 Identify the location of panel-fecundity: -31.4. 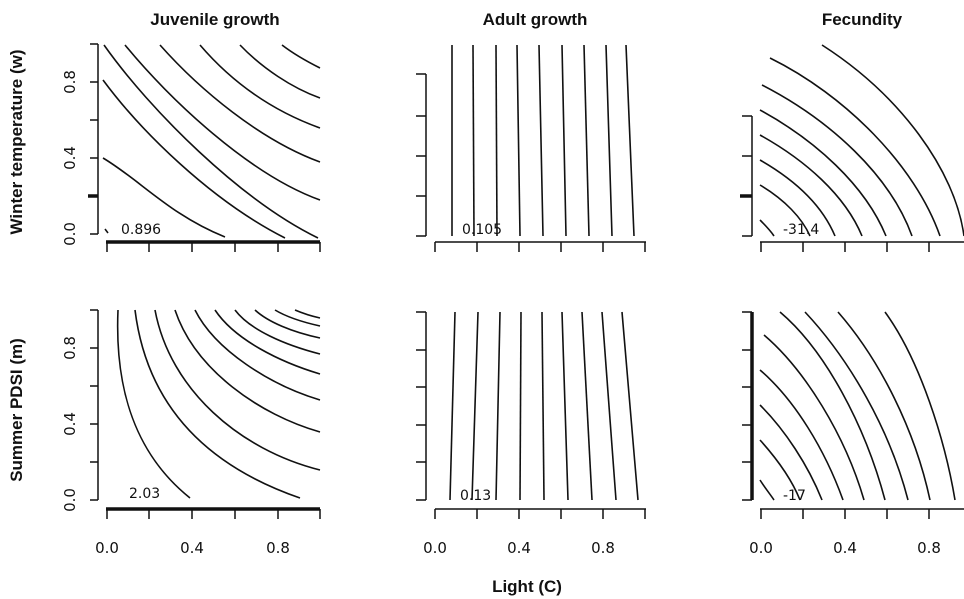
(852, 148).